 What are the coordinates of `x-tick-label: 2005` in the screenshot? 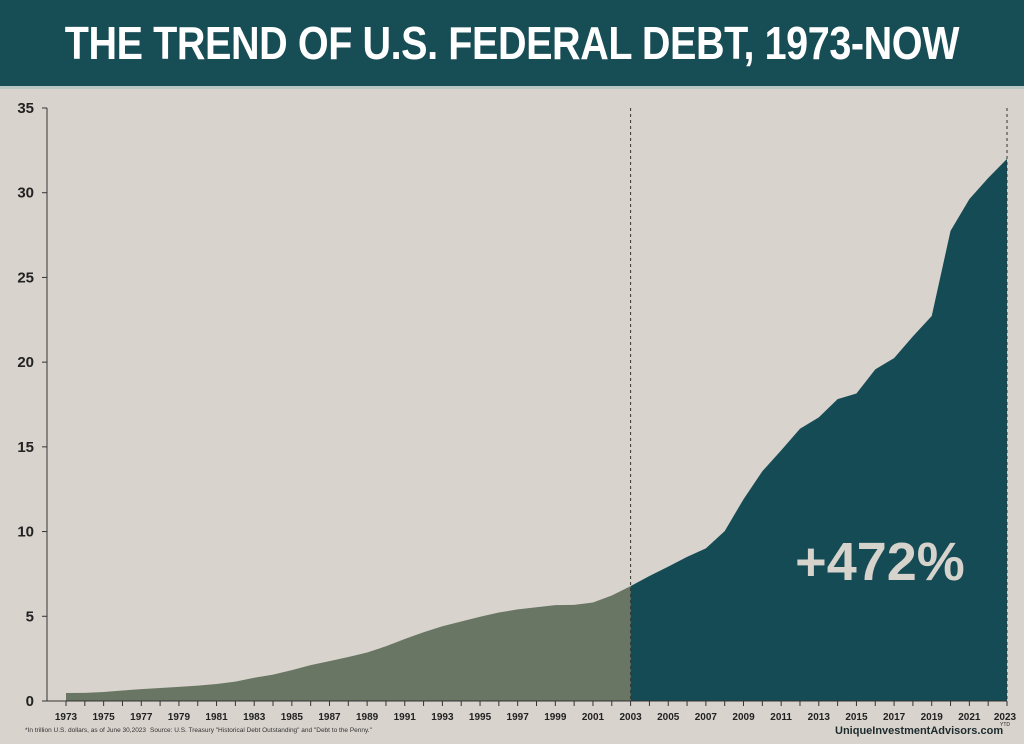 It's located at (668, 717).